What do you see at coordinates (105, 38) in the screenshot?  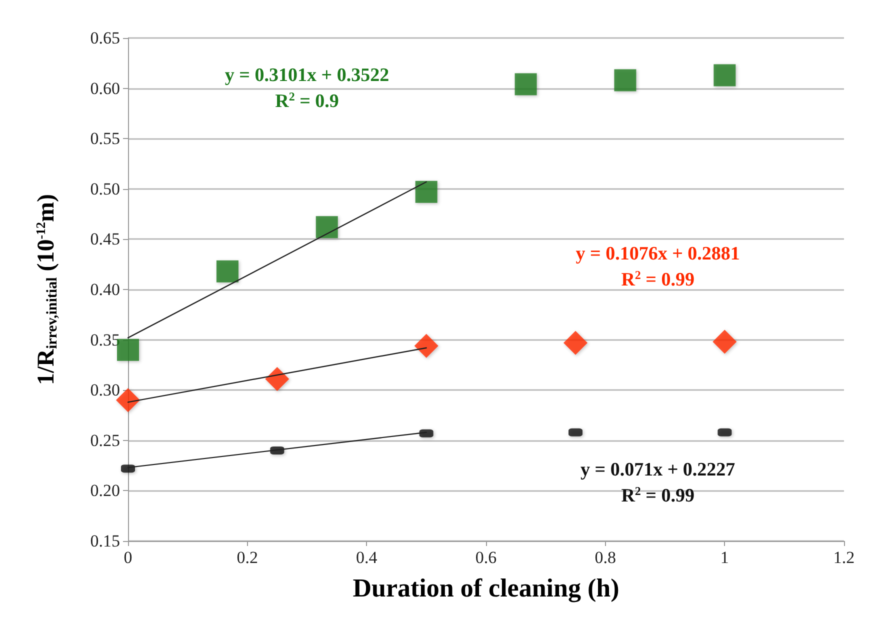 I see `y-tick-label: 0.65` at bounding box center [105, 38].